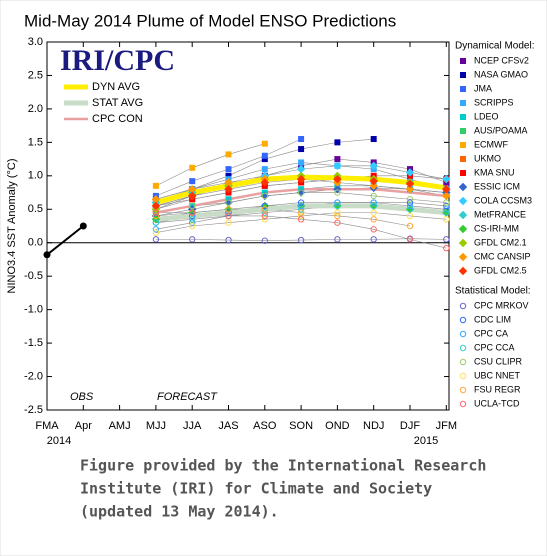  Describe the element at coordinates (33, 310) in the screenshot. I see `y-tick-label: -1.0` at that location.